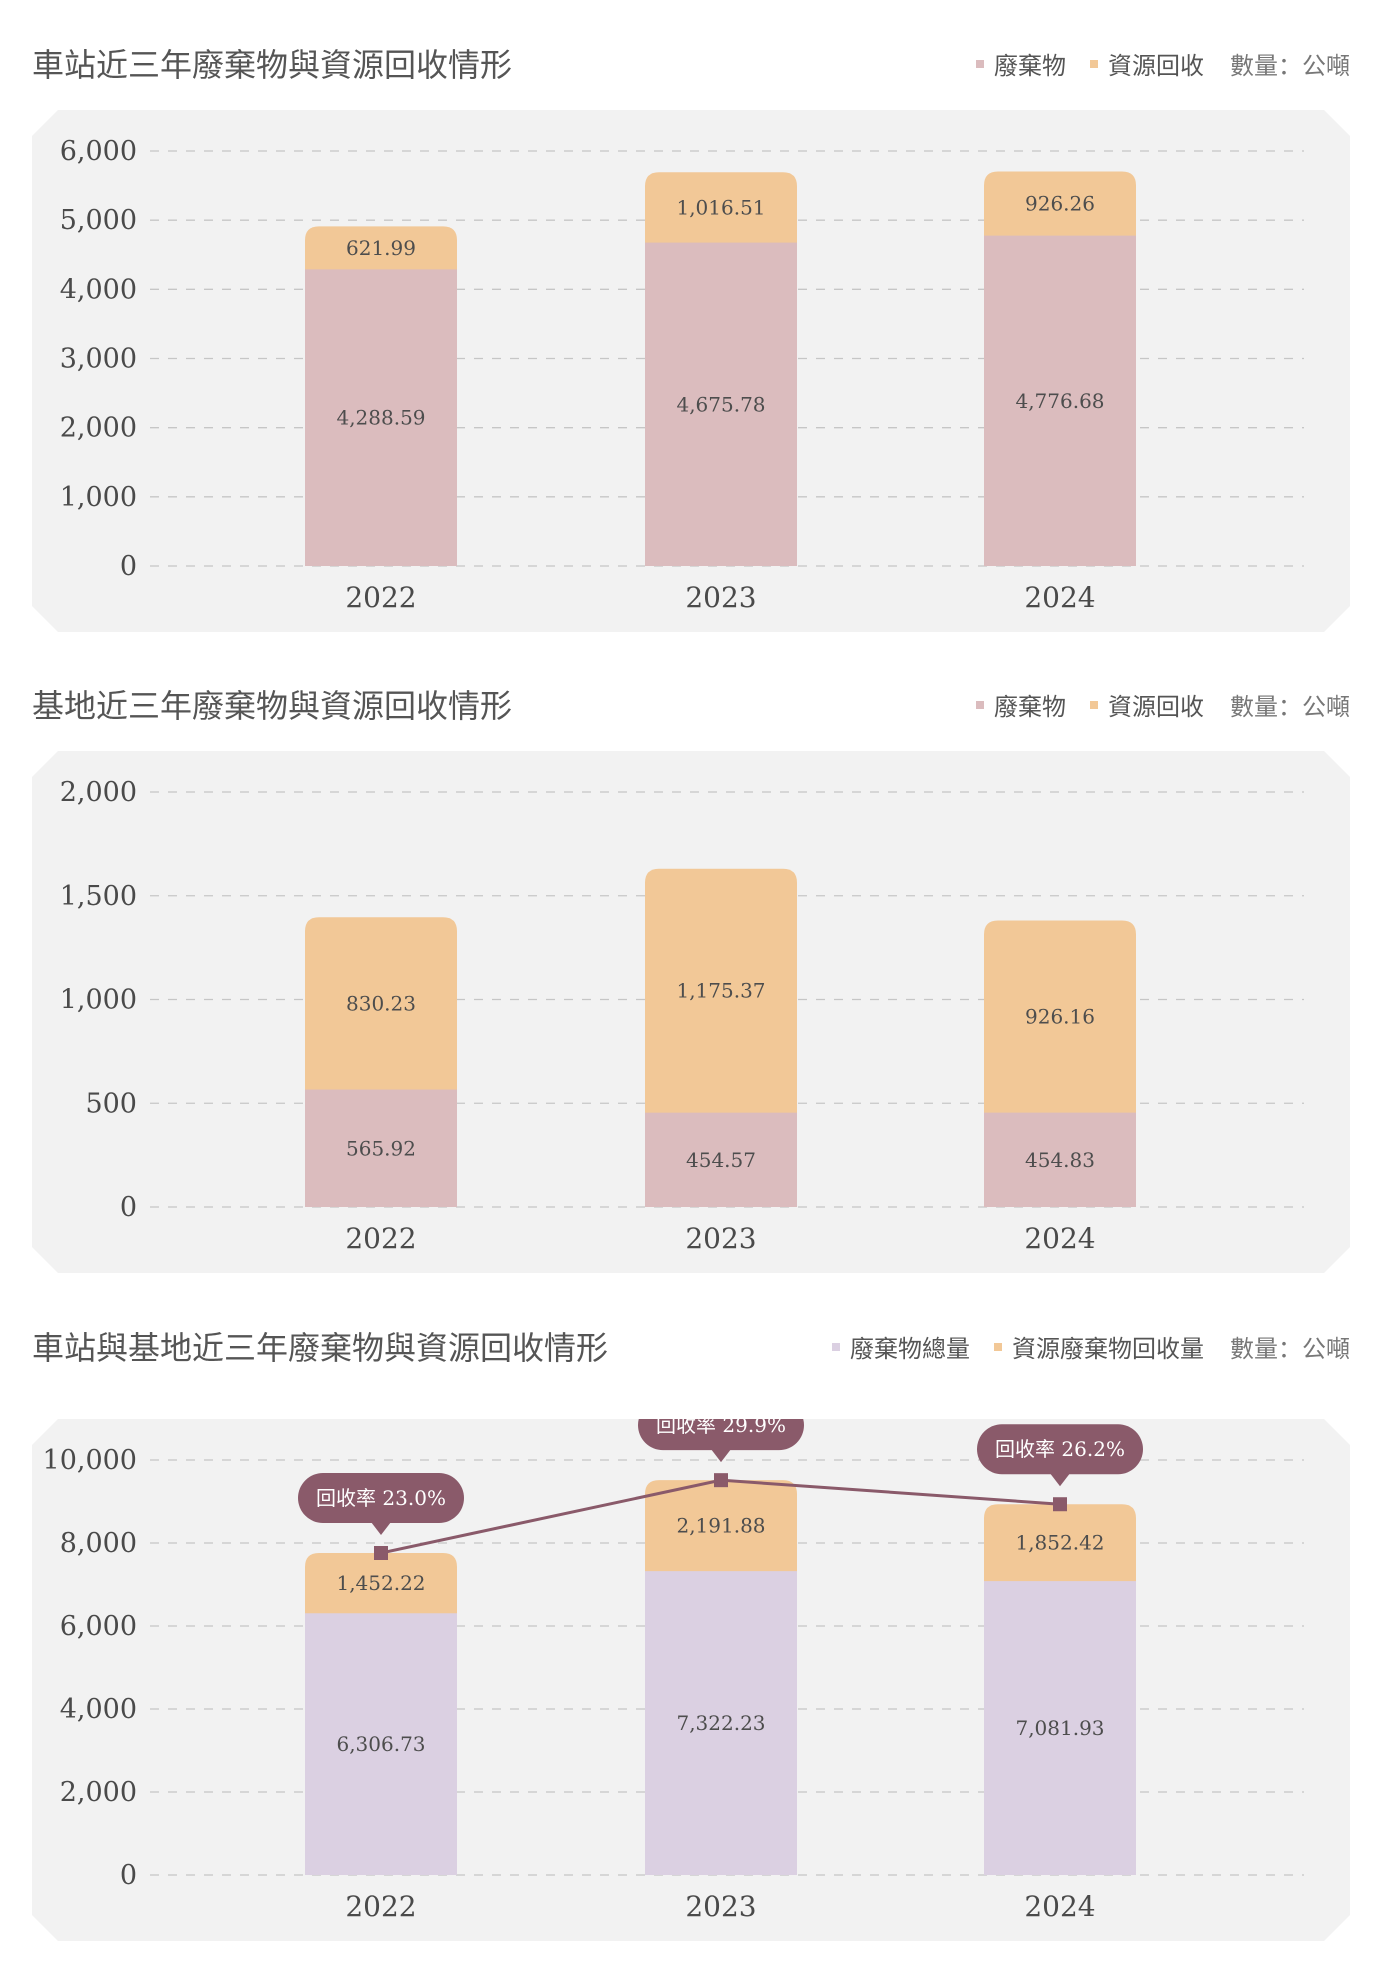 The width and height of the screenshot is (1380, 1981). Describe the element at coordinates (98, 220) in the screenshot. I see `y-tick-label: 5,000` at that location.